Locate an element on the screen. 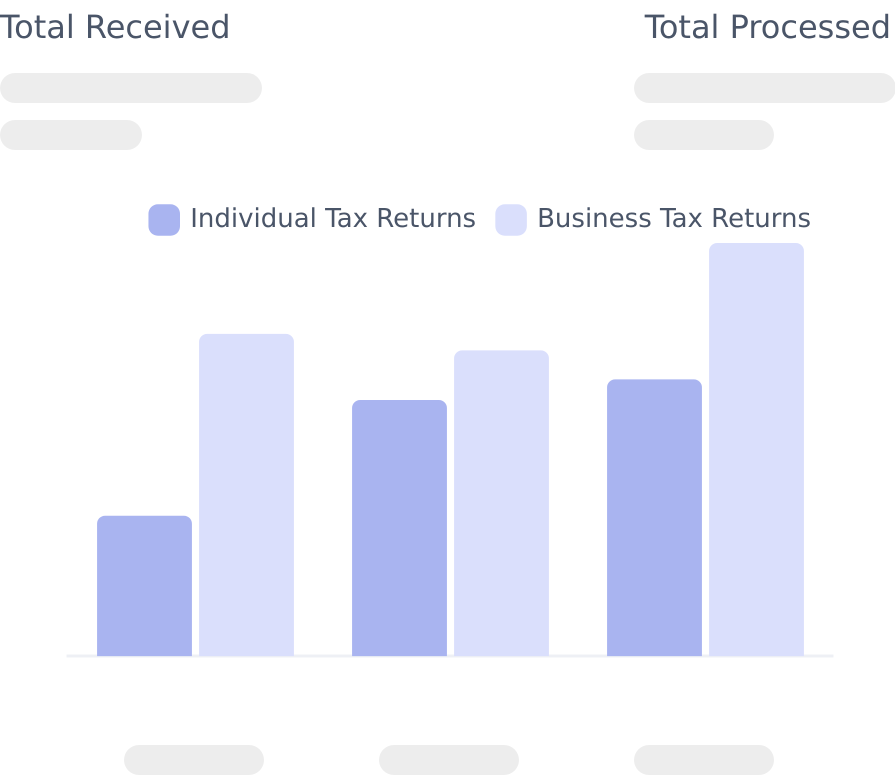 Image resolution: width=895 pixels, height=775 pixels. text: Total Received is located at coordinates (115, 27).